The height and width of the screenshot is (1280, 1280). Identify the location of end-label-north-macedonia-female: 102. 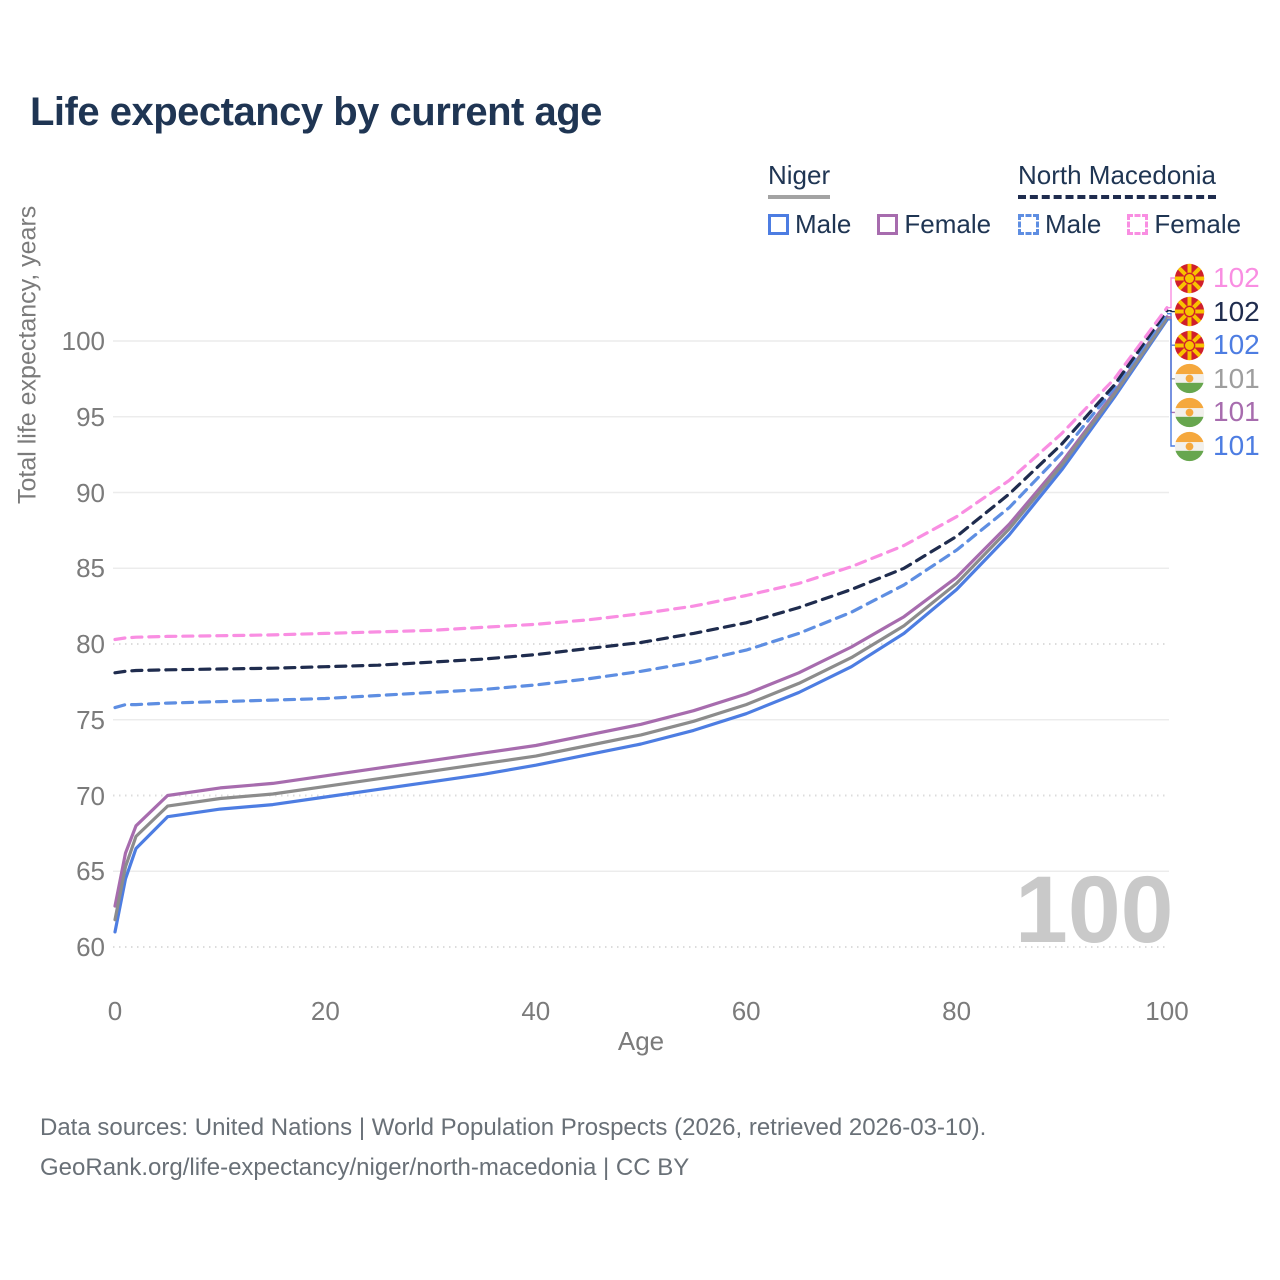
(1217, 278).